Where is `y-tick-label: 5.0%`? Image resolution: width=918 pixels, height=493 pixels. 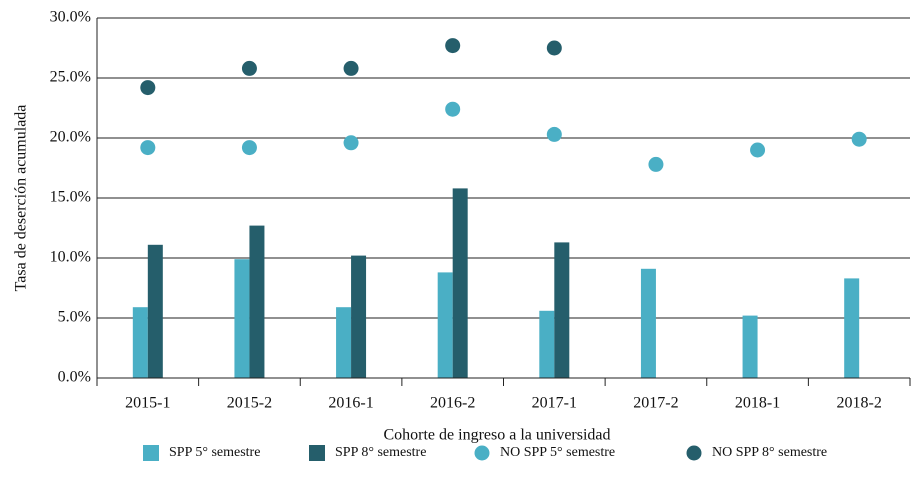
y-tick-label: 5.0% is located at coordinates (74, 317).